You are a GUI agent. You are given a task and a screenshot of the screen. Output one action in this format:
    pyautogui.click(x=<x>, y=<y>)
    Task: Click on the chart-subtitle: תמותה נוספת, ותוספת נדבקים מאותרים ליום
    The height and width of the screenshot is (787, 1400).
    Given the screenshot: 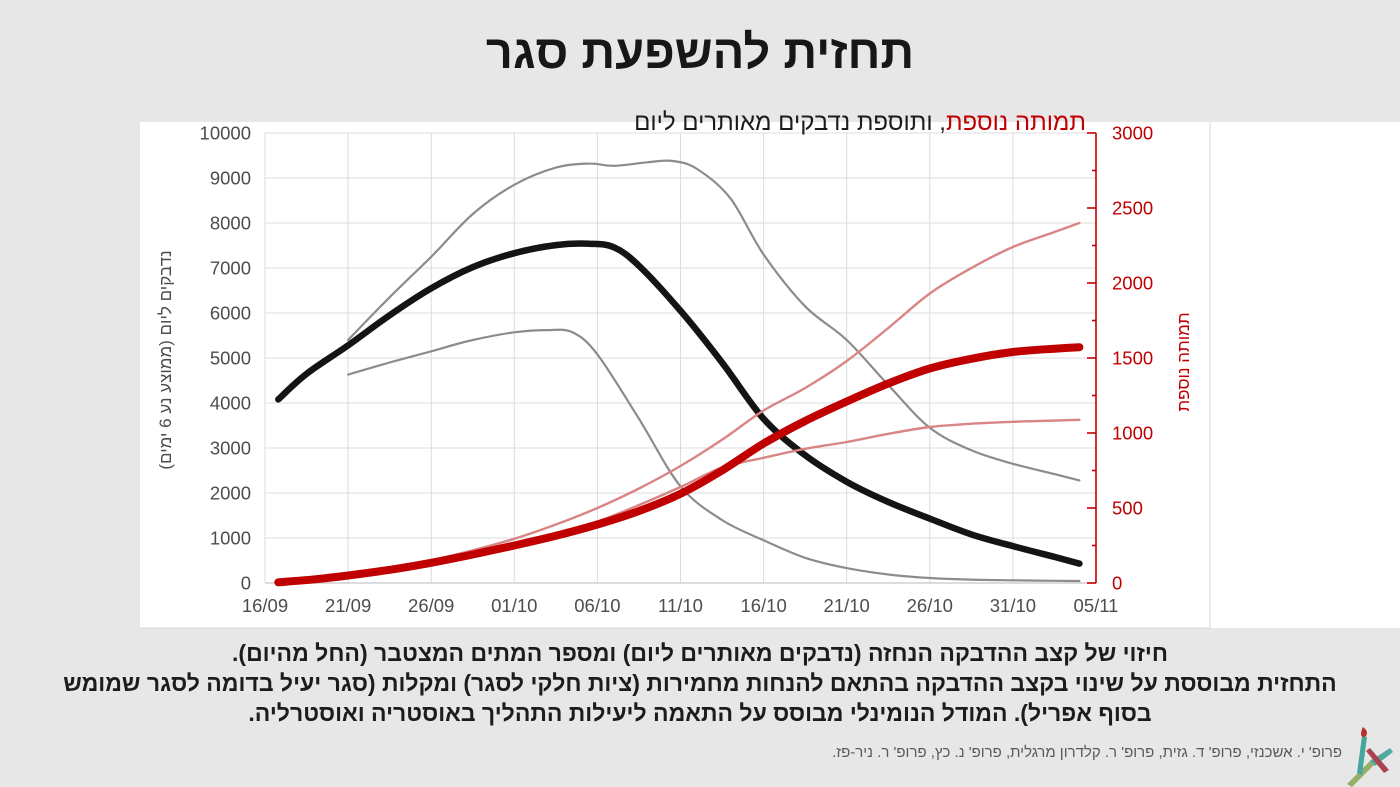 What is the action you would take?
    pyautogui.click(x=860, y=123)
    